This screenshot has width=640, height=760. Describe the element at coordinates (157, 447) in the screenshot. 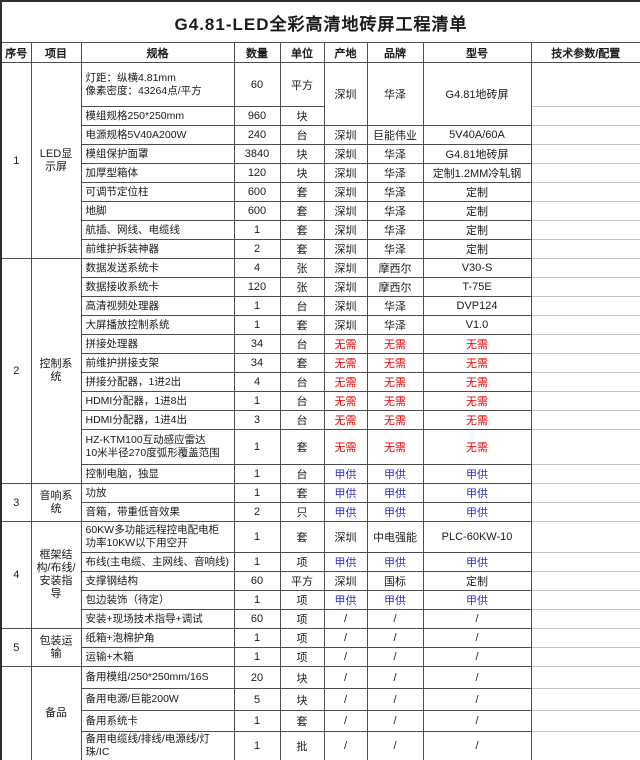

I see `cell-spec: HZ-KTM100互动感应雷达 10米半径270度弧形覆盖范围` at that location.